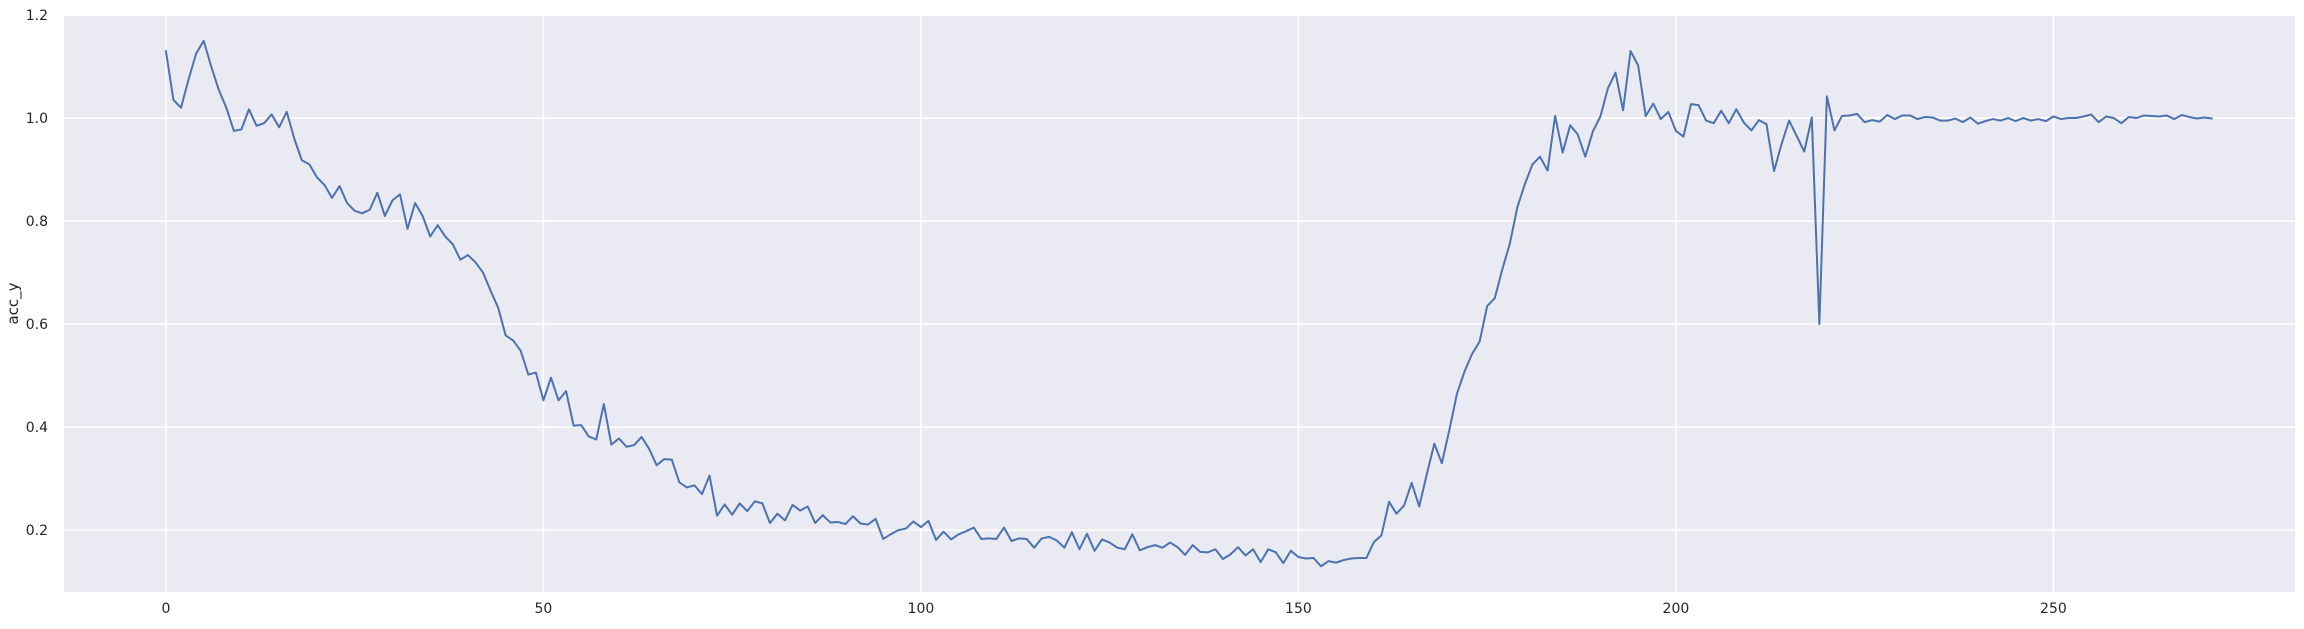  I want to click on y-tick-label: 0.4, so click(37, 428).